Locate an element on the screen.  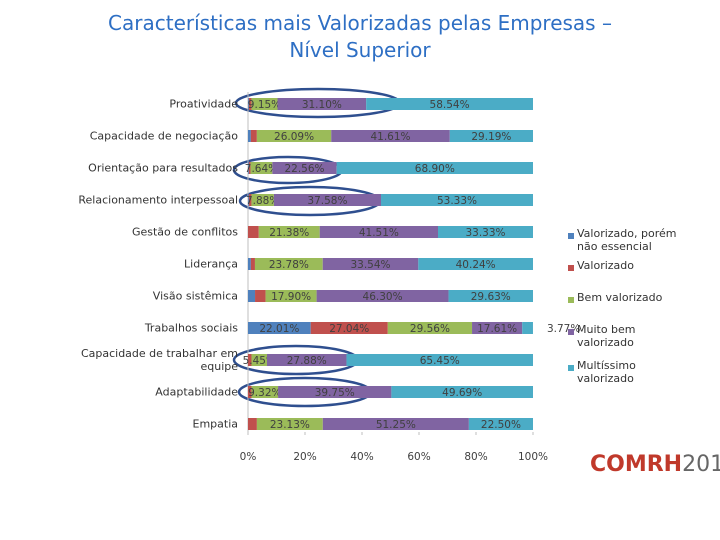
value-label: 9.15% is located at coordinates (264, 105).